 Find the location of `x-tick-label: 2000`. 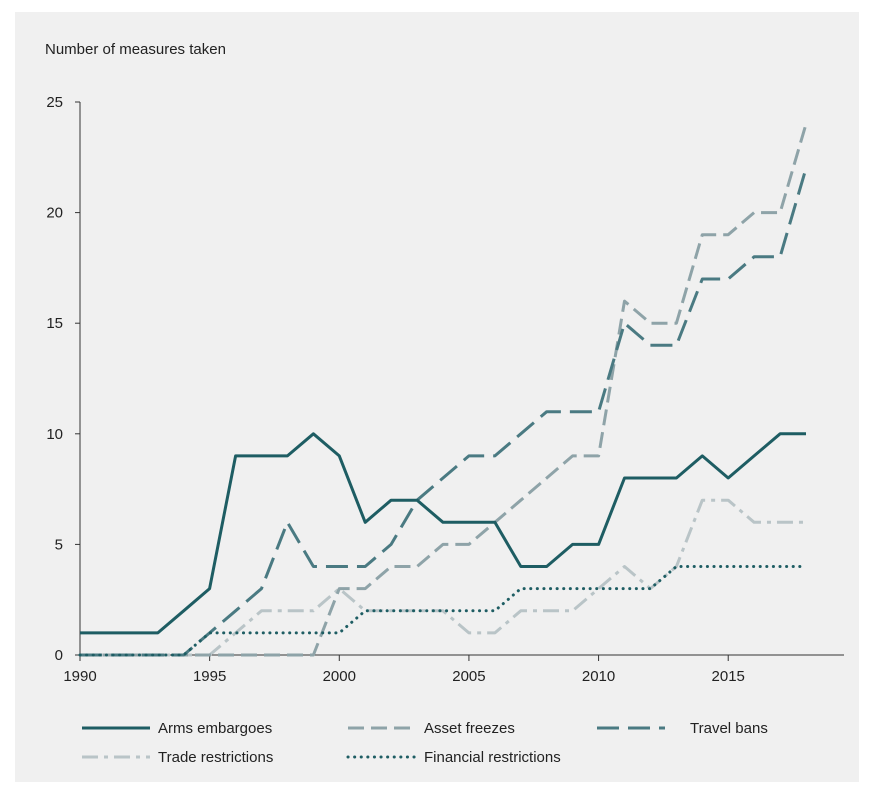

x-tick-label: 2000 is located at coordinates (339, 676).